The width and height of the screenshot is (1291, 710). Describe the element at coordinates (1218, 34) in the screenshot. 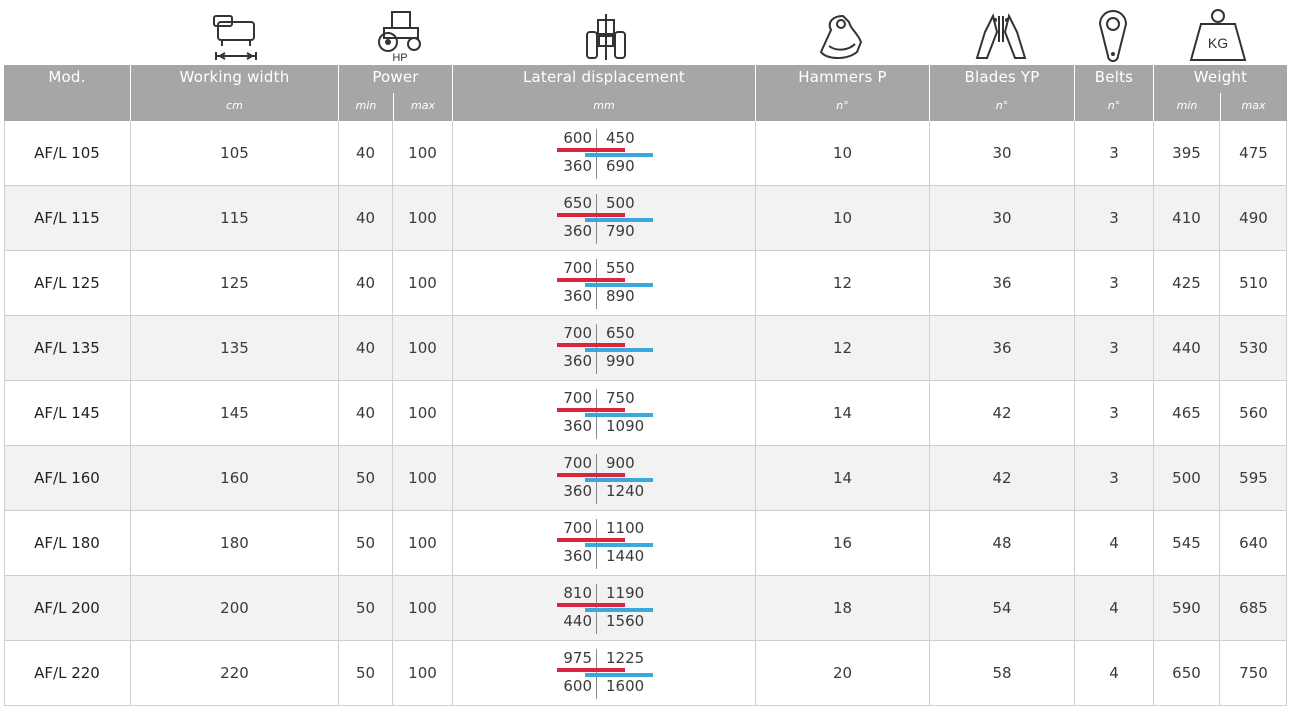

I see `weight-icon: KG` at that location.